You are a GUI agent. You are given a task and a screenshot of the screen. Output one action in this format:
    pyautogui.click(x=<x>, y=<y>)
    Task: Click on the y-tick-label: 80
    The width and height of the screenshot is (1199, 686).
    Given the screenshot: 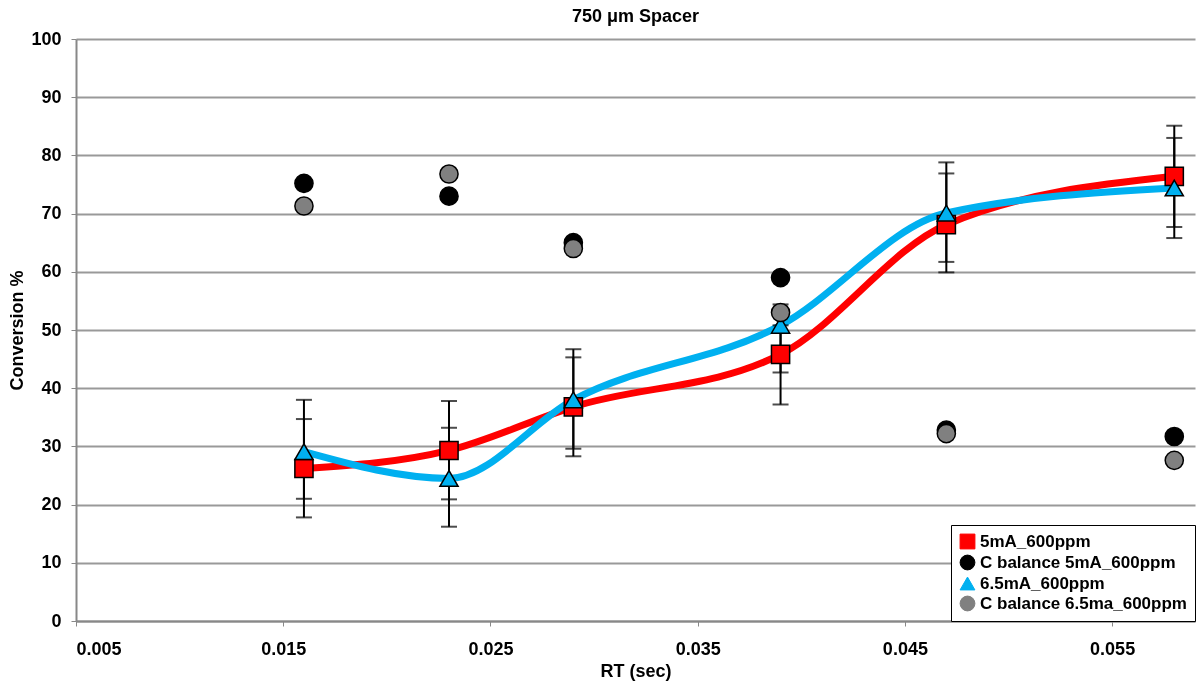 What is the action you would take?
    pyautogui.click(x=51, y=154)
    